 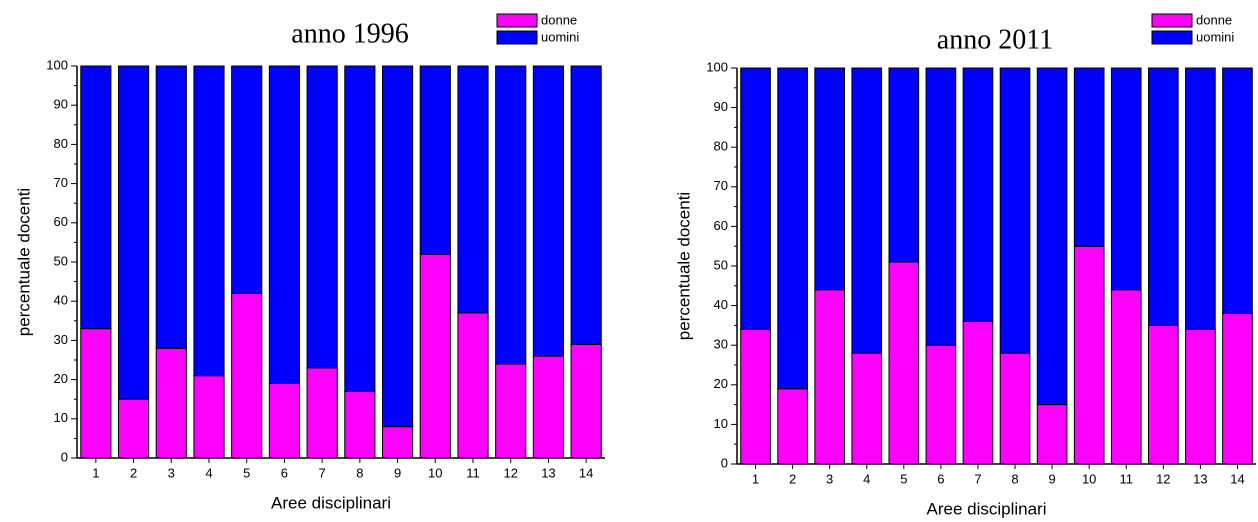 What do you see at coordinates (903, 478) in the screenshot?
I see `x-tick-label: 5` at bounding box center [903, 478].